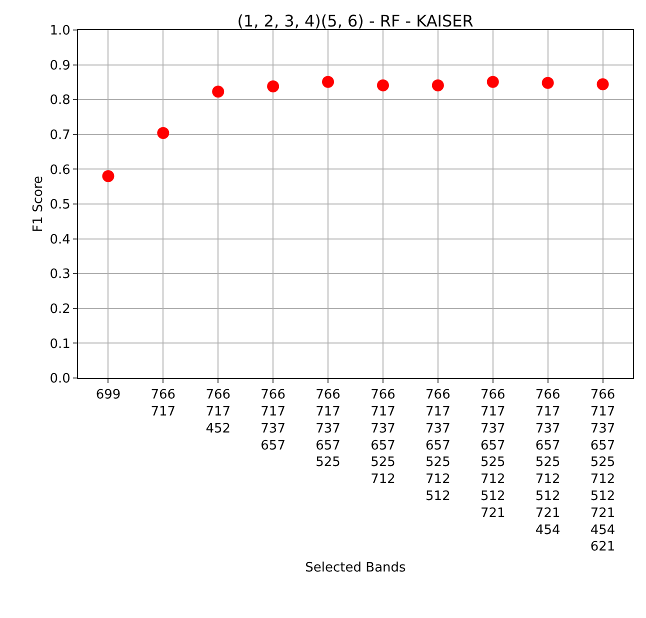  I want to click on x-axis-title: Selected Bands, so click(355, 568).